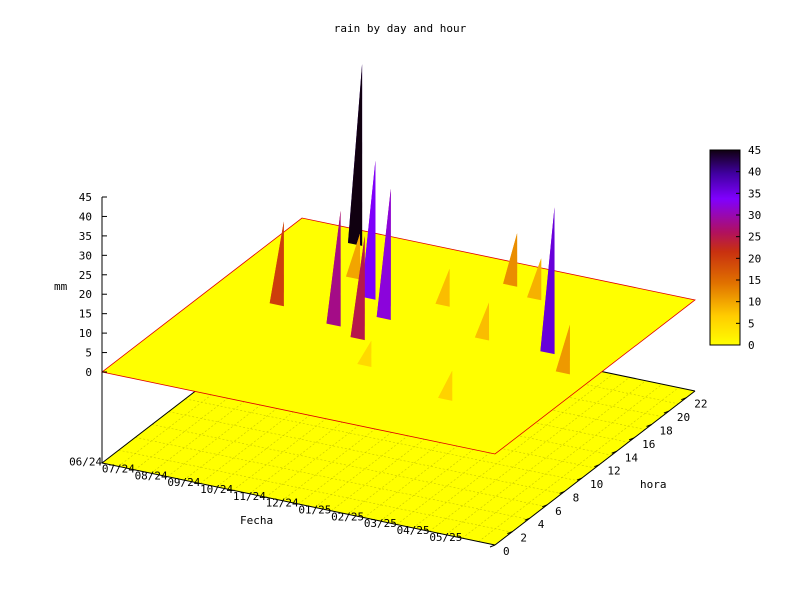 The height and width of the screenshot is (600, 800). I want to click on z-tick-label: 25, so click(85, 275).